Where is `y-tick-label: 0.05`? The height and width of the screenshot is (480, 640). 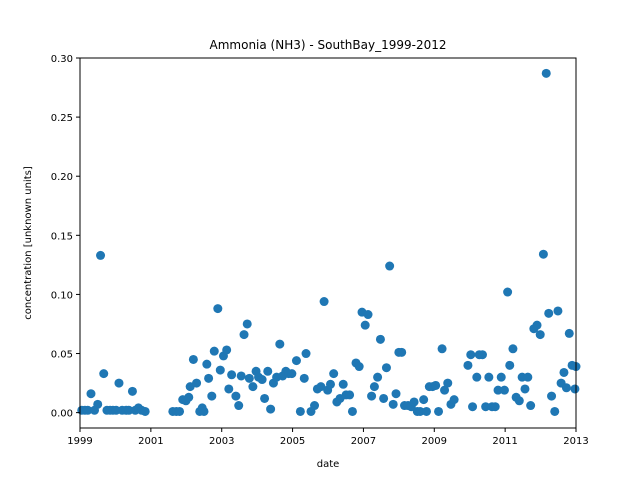 y-tick-label: 0.05 is located at coordinates (62, 355).